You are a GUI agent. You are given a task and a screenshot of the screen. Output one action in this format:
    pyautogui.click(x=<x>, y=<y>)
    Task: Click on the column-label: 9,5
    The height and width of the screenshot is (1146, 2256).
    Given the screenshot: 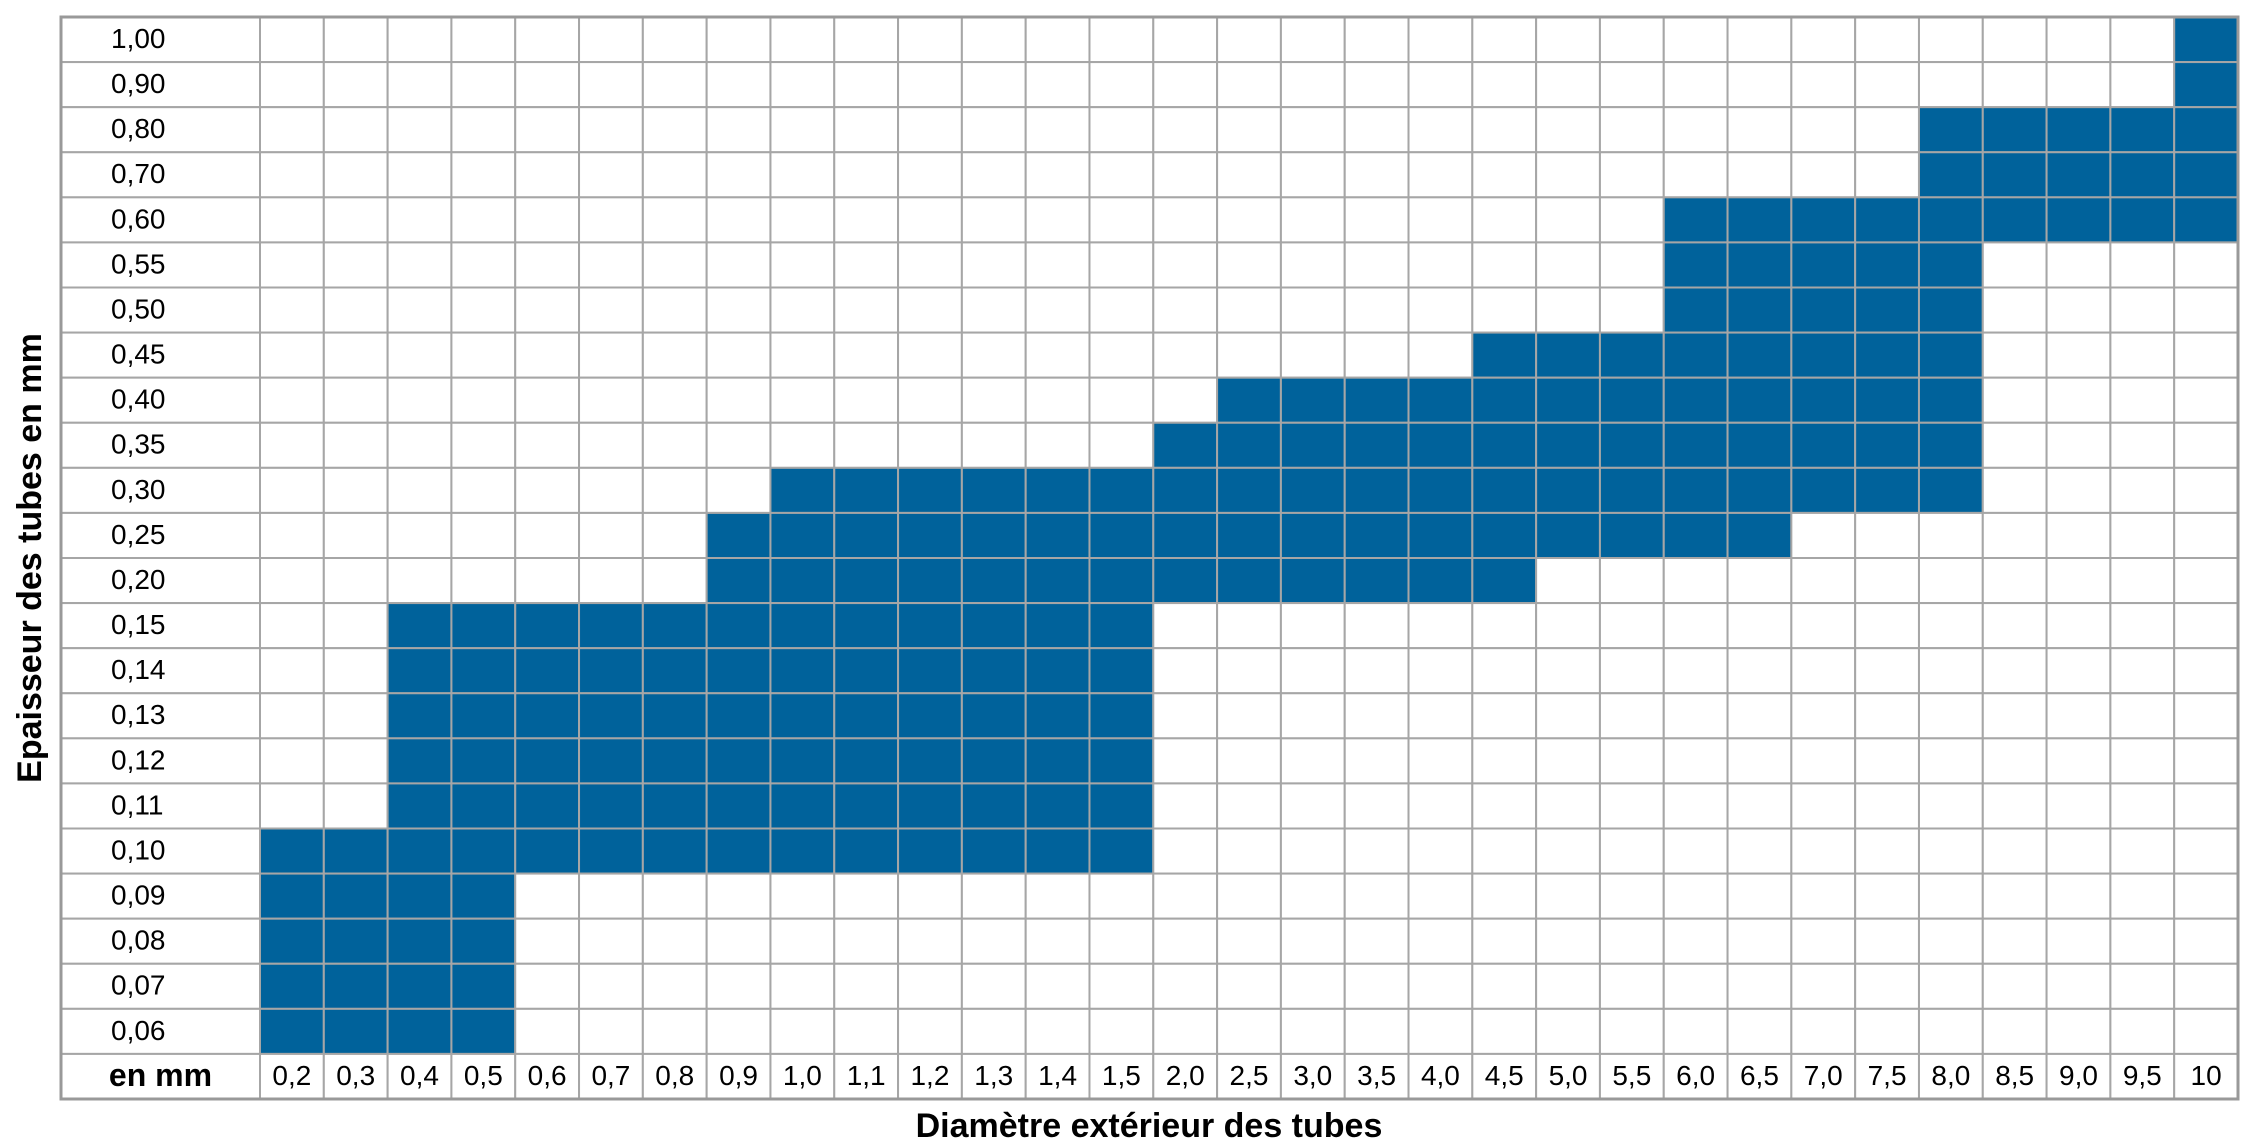 What is the action you would take?
    pyautogui.click(x=2142, y=1075)
    